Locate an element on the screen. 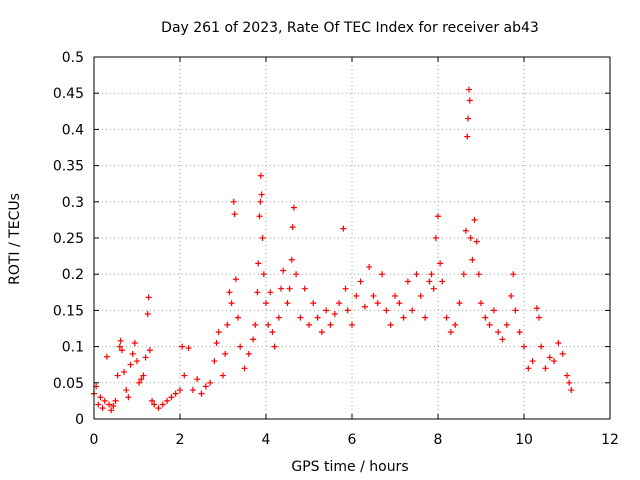  y-tick-label: 0.5 is located at coordinates (73, 58).